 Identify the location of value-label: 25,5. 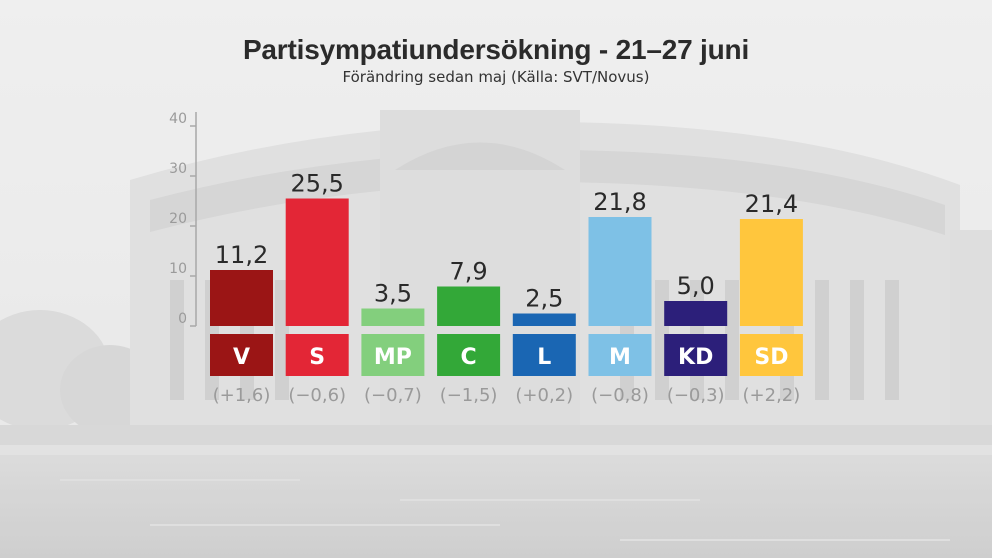
(316, 184).